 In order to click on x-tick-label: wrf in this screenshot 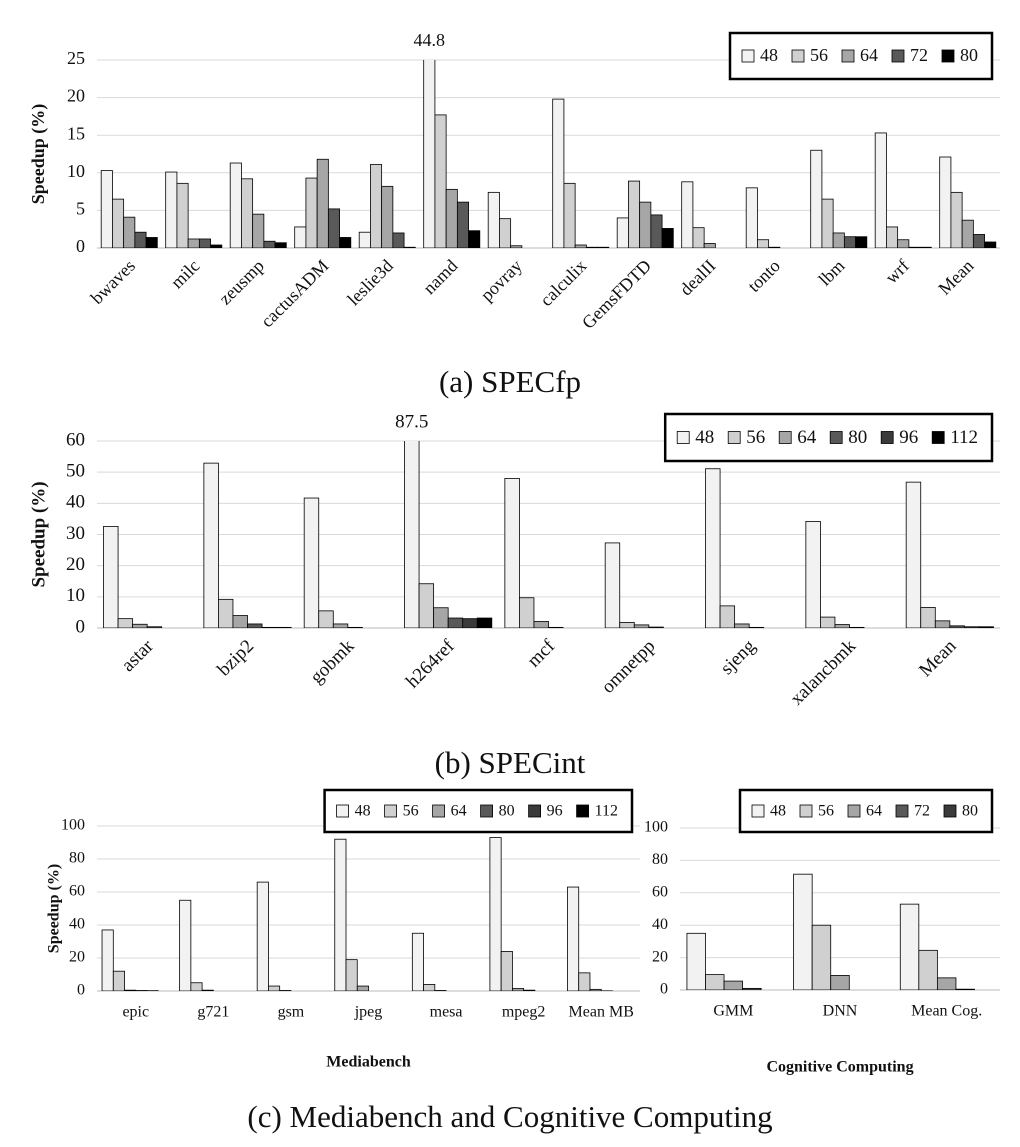, I will do `click(897, 272)`.